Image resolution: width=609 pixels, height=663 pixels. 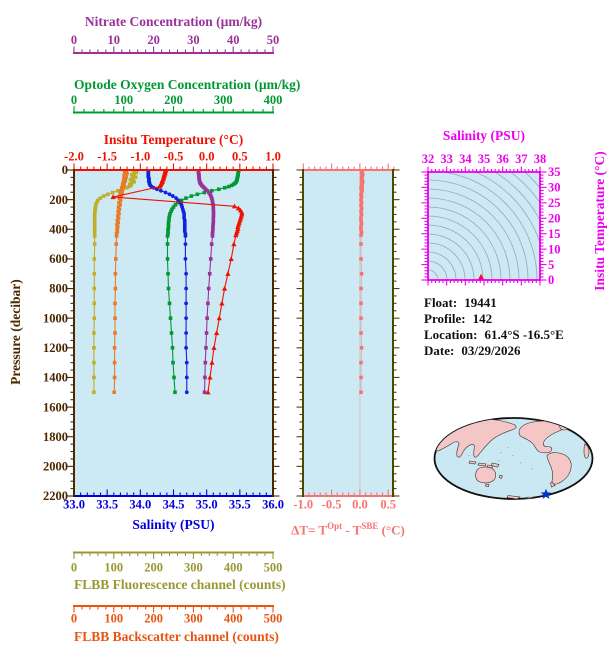 What do you see at coordinates (55, 348) in the screenshot?
I see `svg-text: 1200` at bounding box center [55, 348].